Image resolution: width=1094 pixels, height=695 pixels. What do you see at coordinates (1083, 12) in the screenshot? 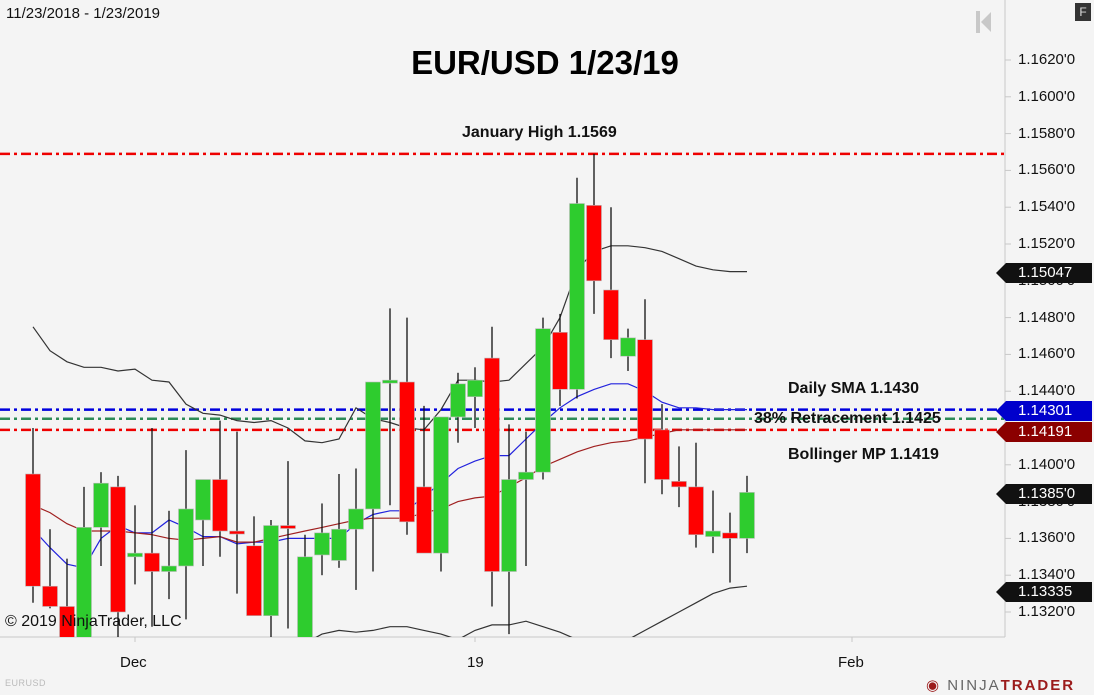
I see `f-button: F` at bounding box center [1083, 12].